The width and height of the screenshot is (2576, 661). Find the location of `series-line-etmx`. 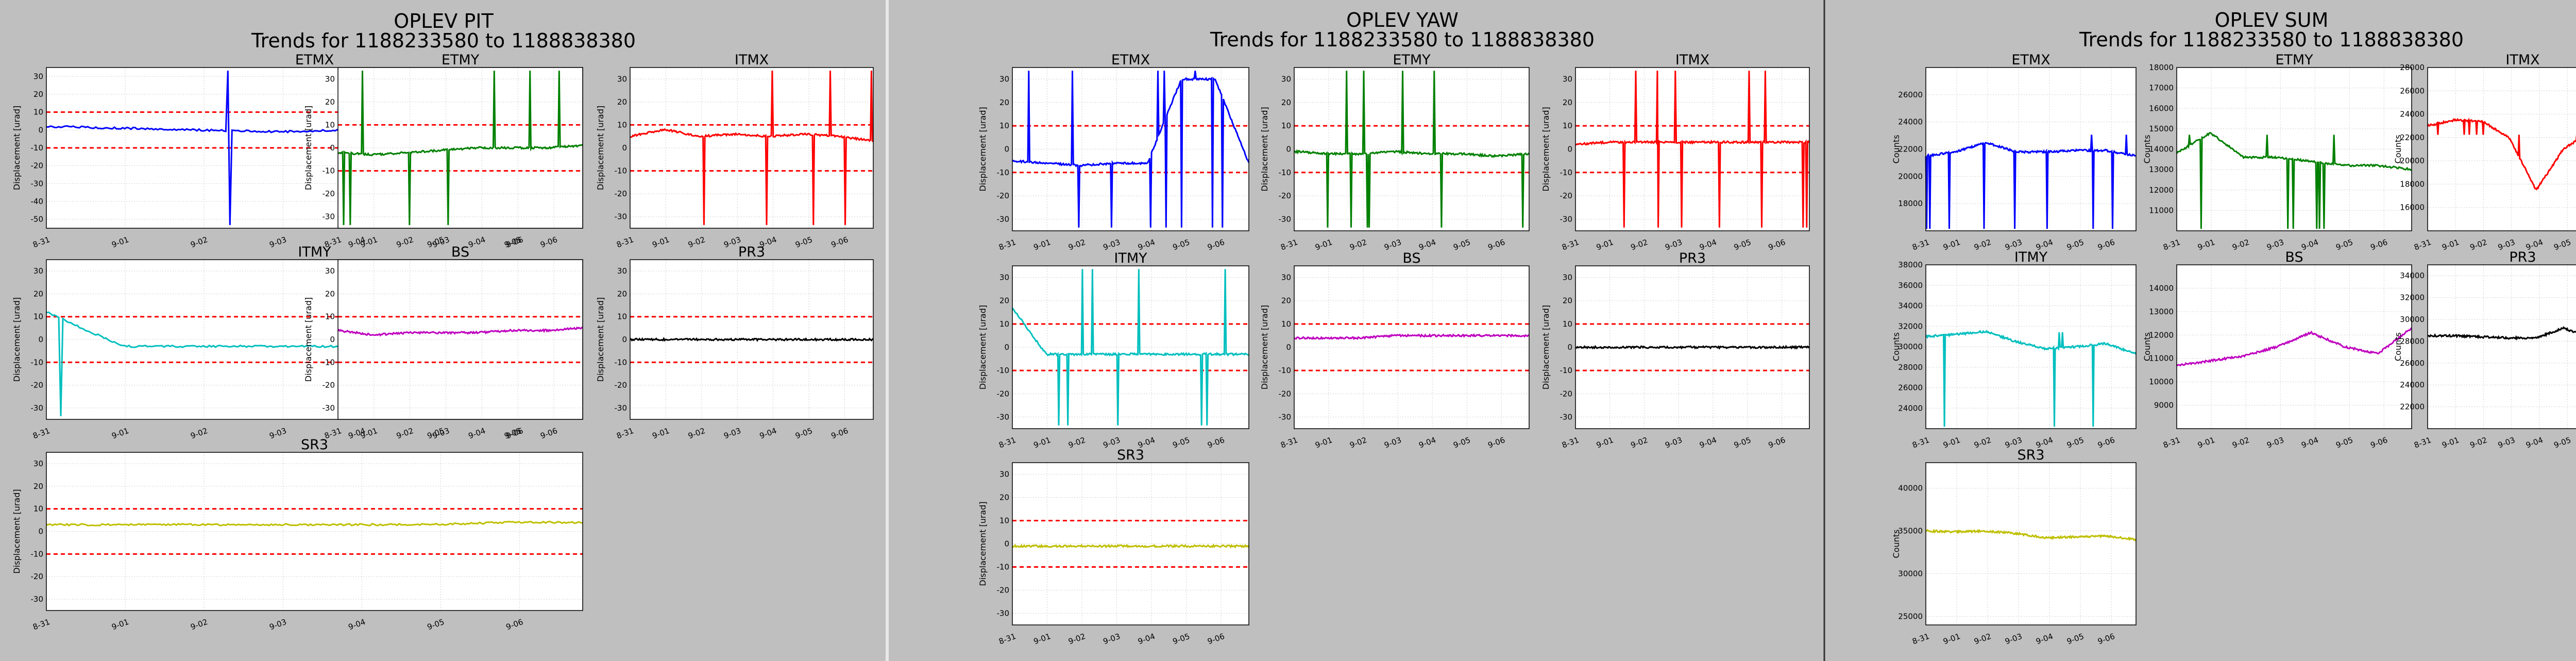

series-line-etmx is located at coordinates (1131, 150).